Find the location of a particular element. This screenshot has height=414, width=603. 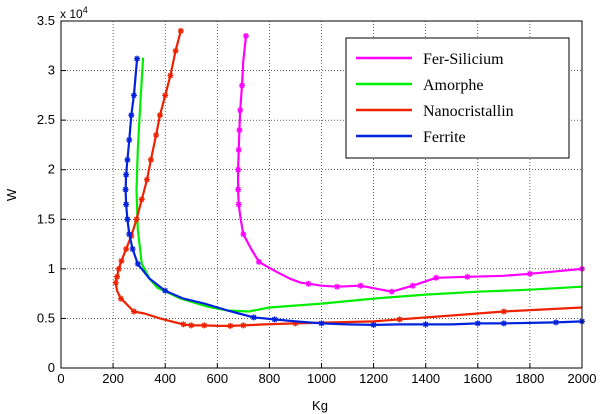

y-tick-label: 2.5 is located at coordinates (46, 119).